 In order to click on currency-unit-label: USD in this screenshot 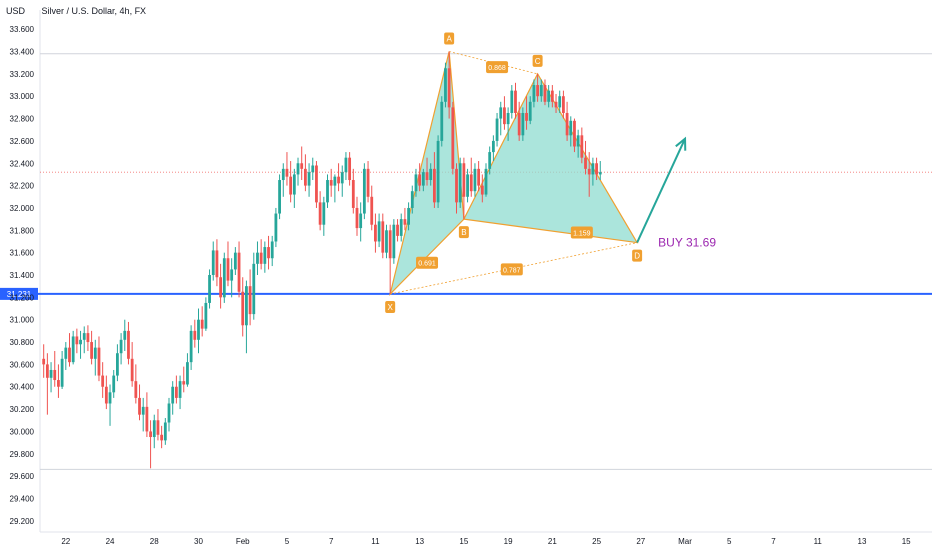, I will do `click(16, 11)`.